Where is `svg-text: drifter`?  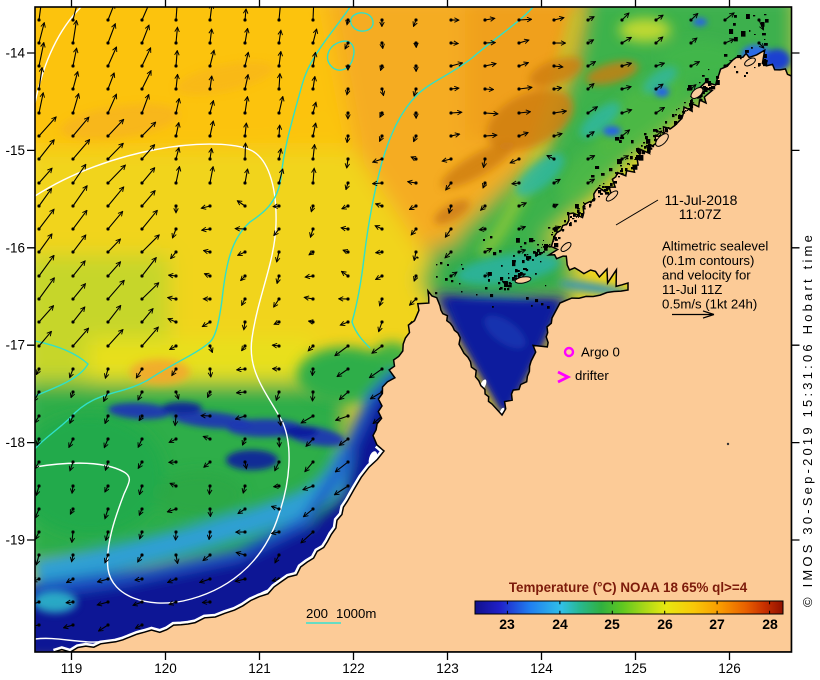 svg-text: drifter is located at coordinates (592, 375).